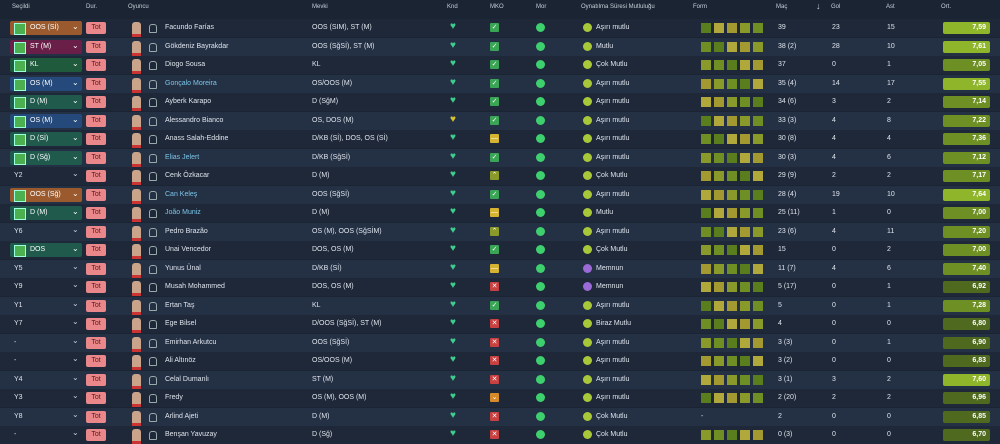  Describe the element at coordinates (18, 379) in the screenshot. I see `selection-text: Y4` at that location.